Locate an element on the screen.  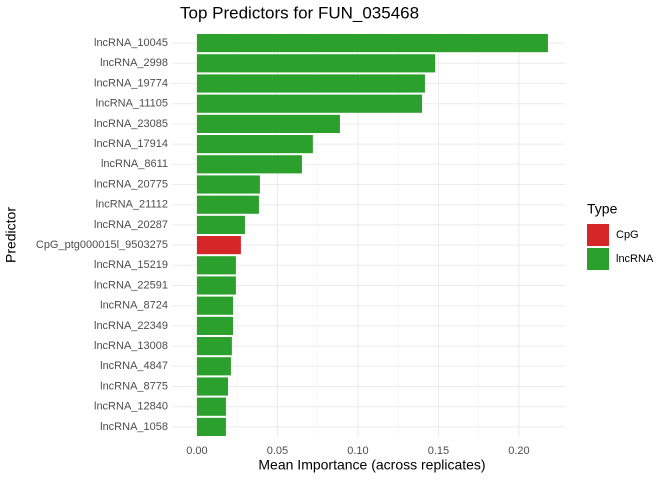
y-tick-label: lncRNA_12840 is located at coordinates (131, 407).